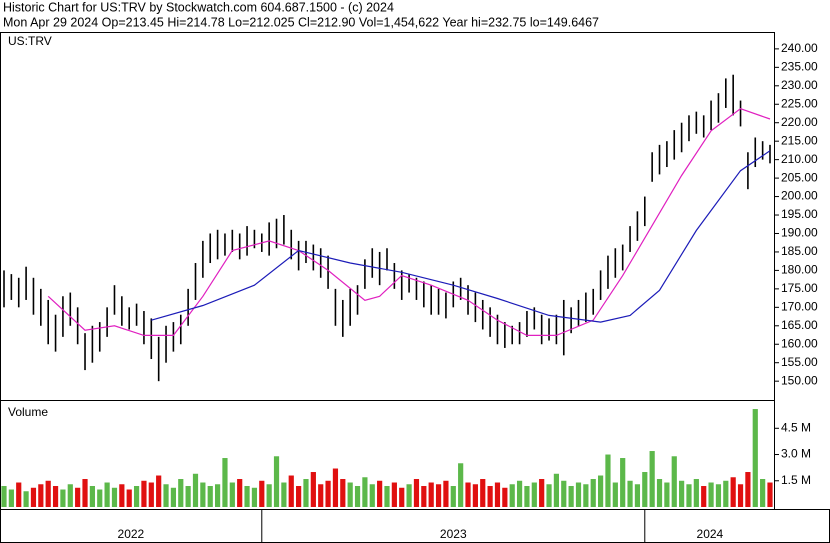 The width and height of the screenshot is (830, 543). I want to click on volume-tick-label: 1.5 M, so click(796, 480).